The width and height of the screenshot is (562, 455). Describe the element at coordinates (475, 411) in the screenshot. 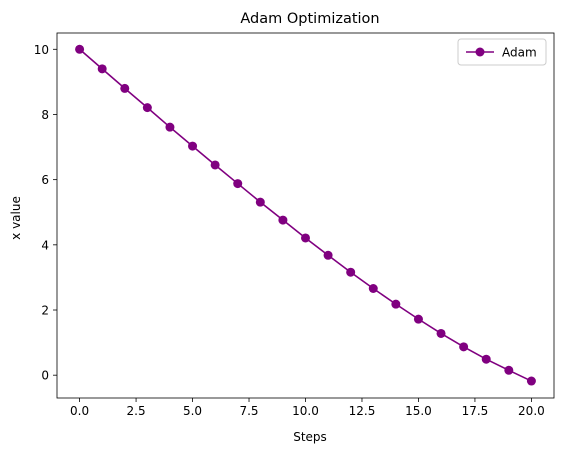

I see `x-tick-label: 17.5` at that location.